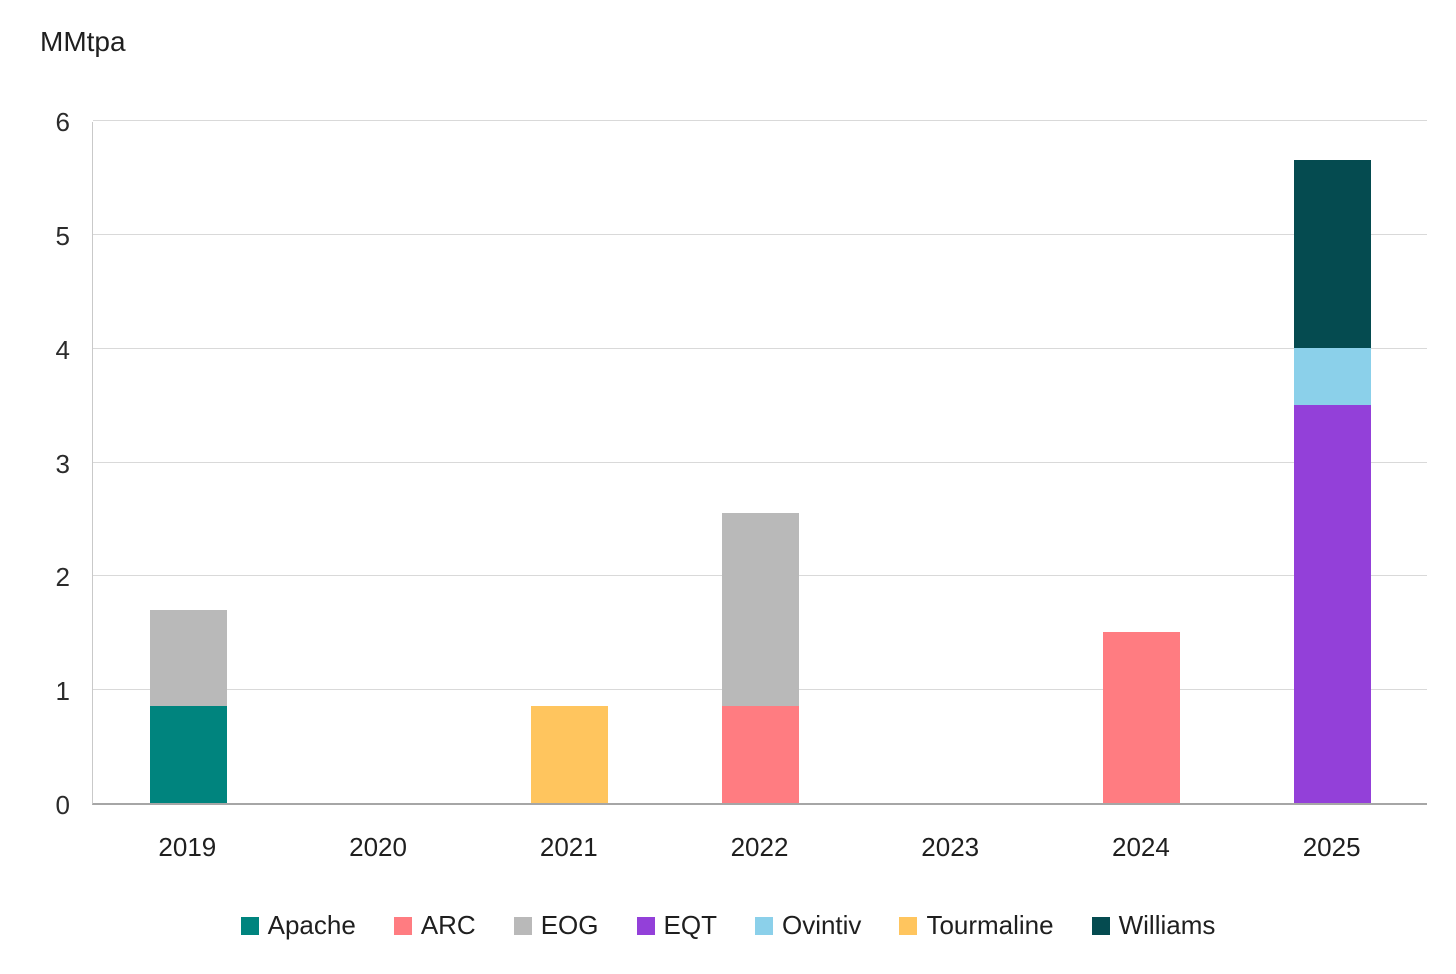  Describe the element at coordinates (821, 925) in the screenshot. I see `legend-label: Ovintiv` at that location.